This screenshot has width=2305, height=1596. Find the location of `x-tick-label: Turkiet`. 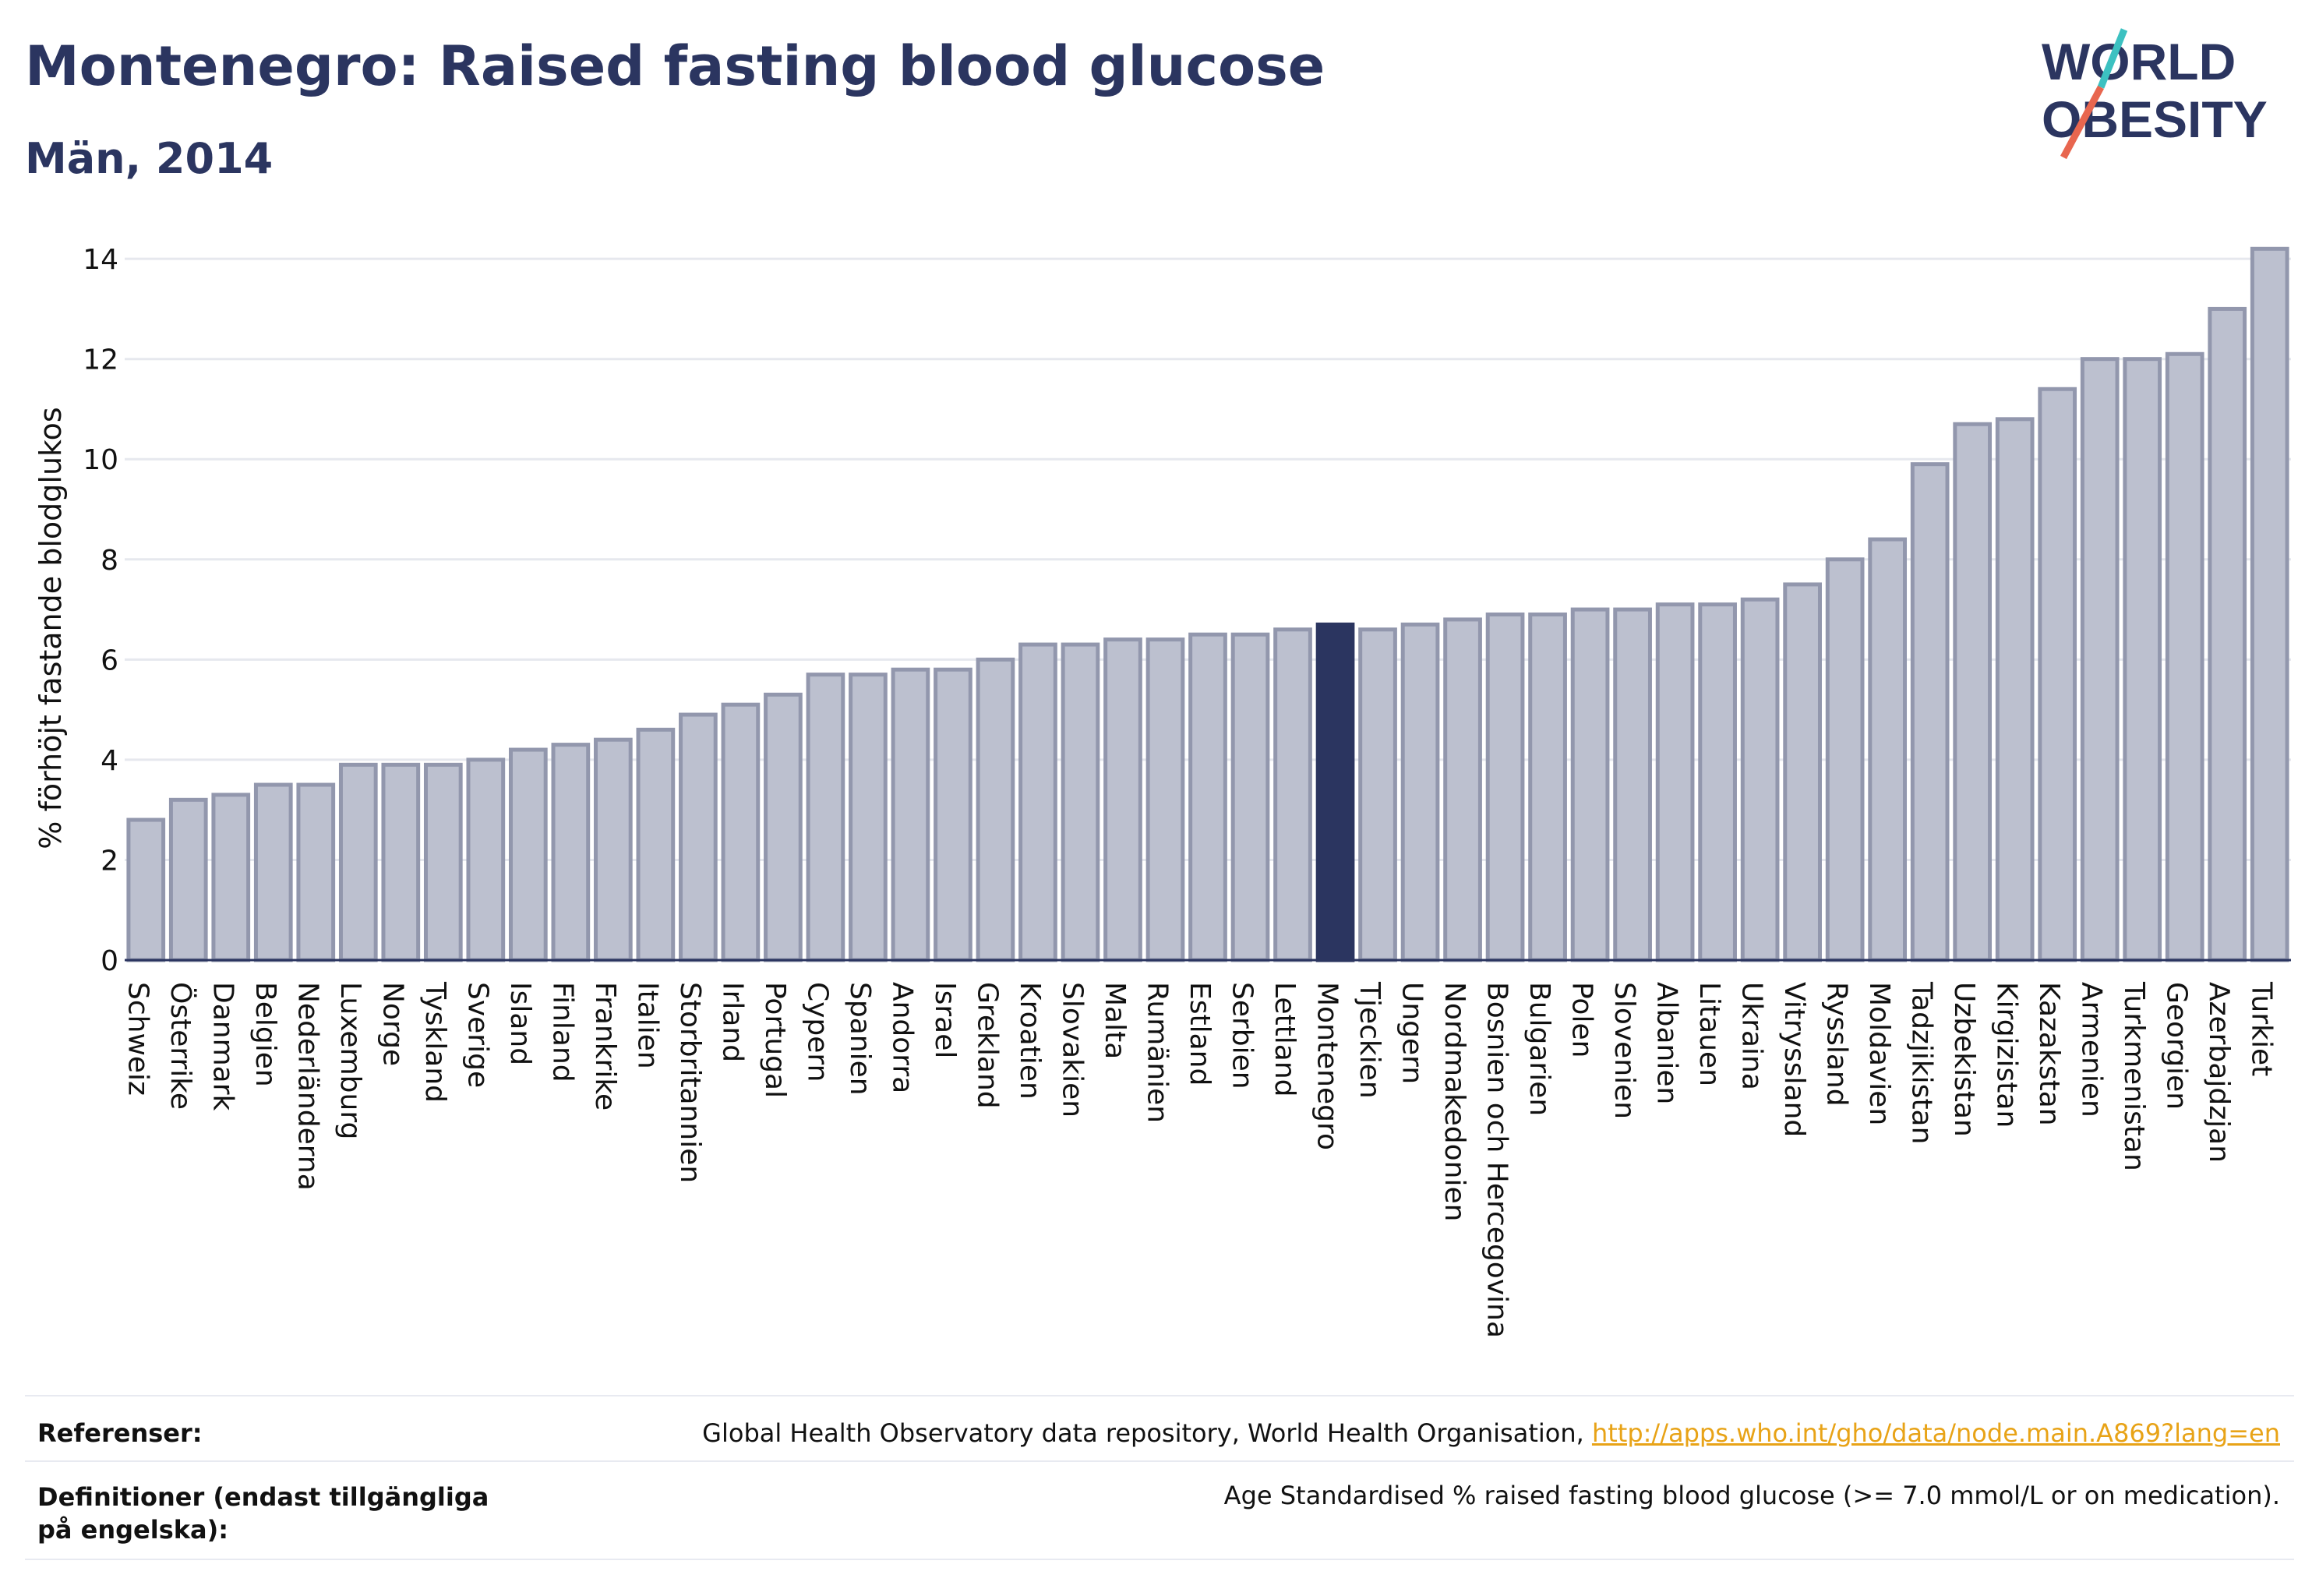

x-tick-label: Turkiet is located at coordinates (2262, 1028).